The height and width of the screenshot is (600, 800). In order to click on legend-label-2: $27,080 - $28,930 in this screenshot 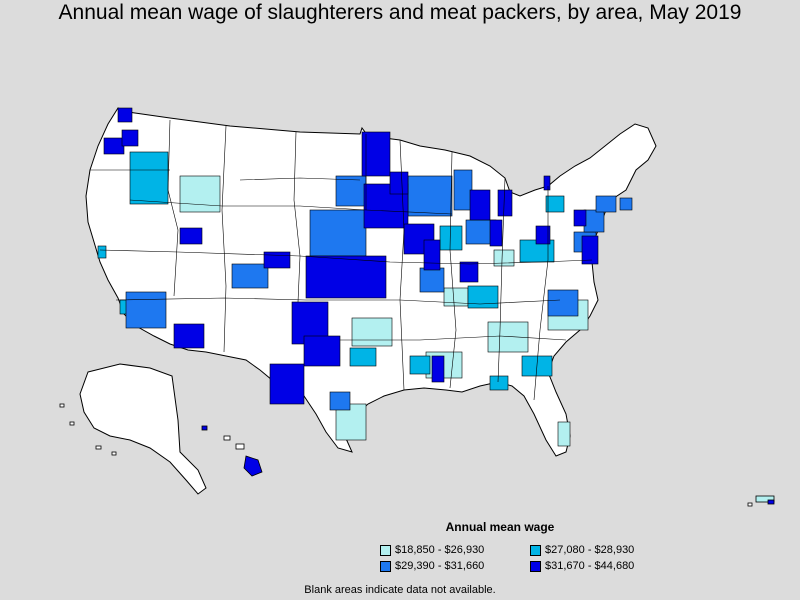, I will do `click(590, 550)`.